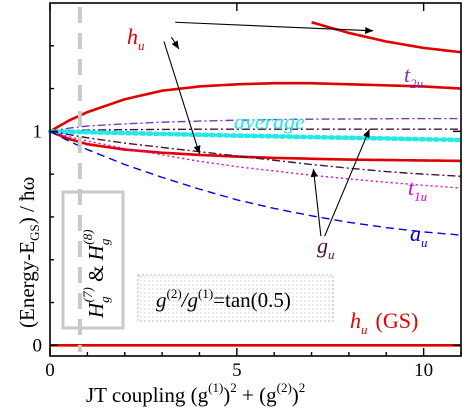 This screenshot has height=410, width=463. Describe the element at coordinates (326, 247) in the screenshot. I see `label-gu: gu` at that location.